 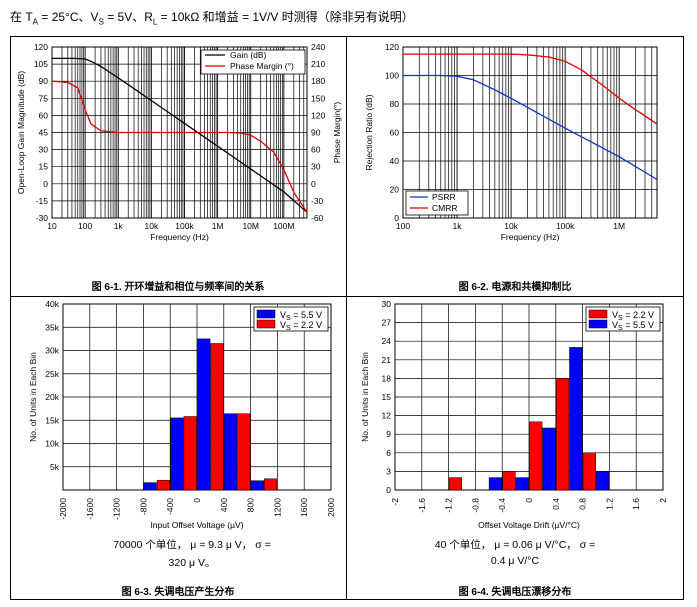 I want to click on fig1-y-tick-label: -15, so click(x=42, y=201).